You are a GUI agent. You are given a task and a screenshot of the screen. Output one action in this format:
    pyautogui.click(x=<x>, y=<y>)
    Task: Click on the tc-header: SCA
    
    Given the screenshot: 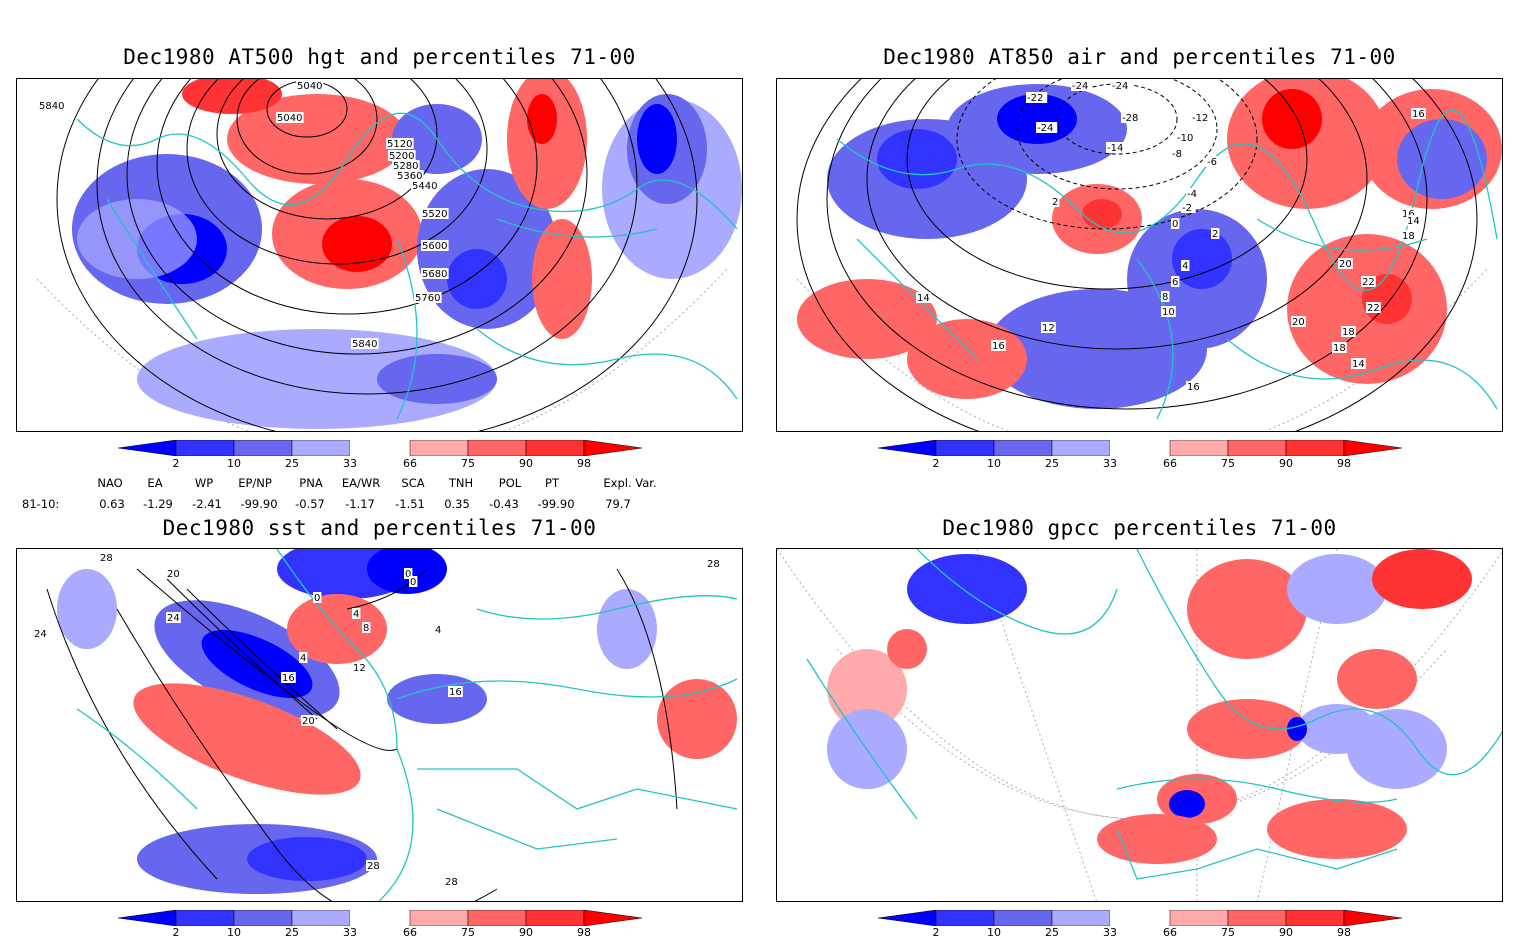 What is the action you would take?
    pyautogui.click(x=413, y=483)
    